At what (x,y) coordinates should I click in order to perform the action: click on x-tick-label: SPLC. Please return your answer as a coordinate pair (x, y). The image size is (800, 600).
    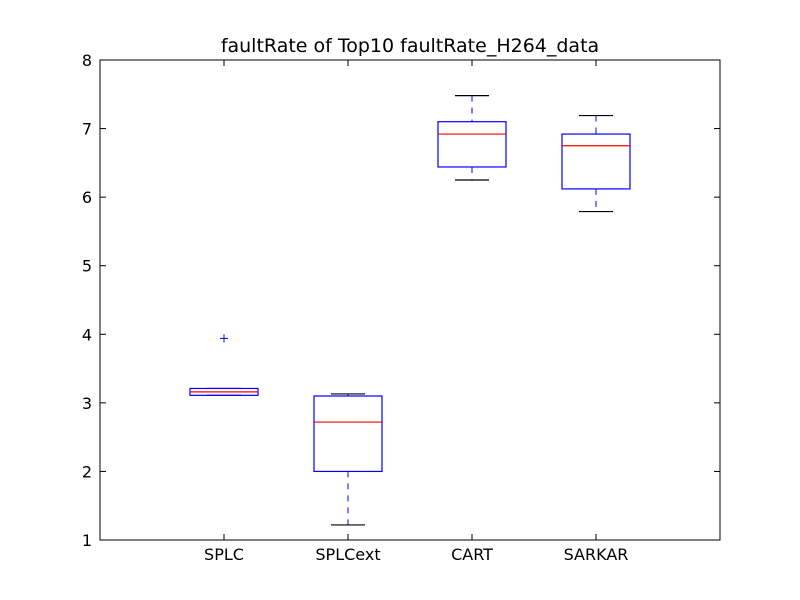
    Looking at the image, I should click on (224, 554).